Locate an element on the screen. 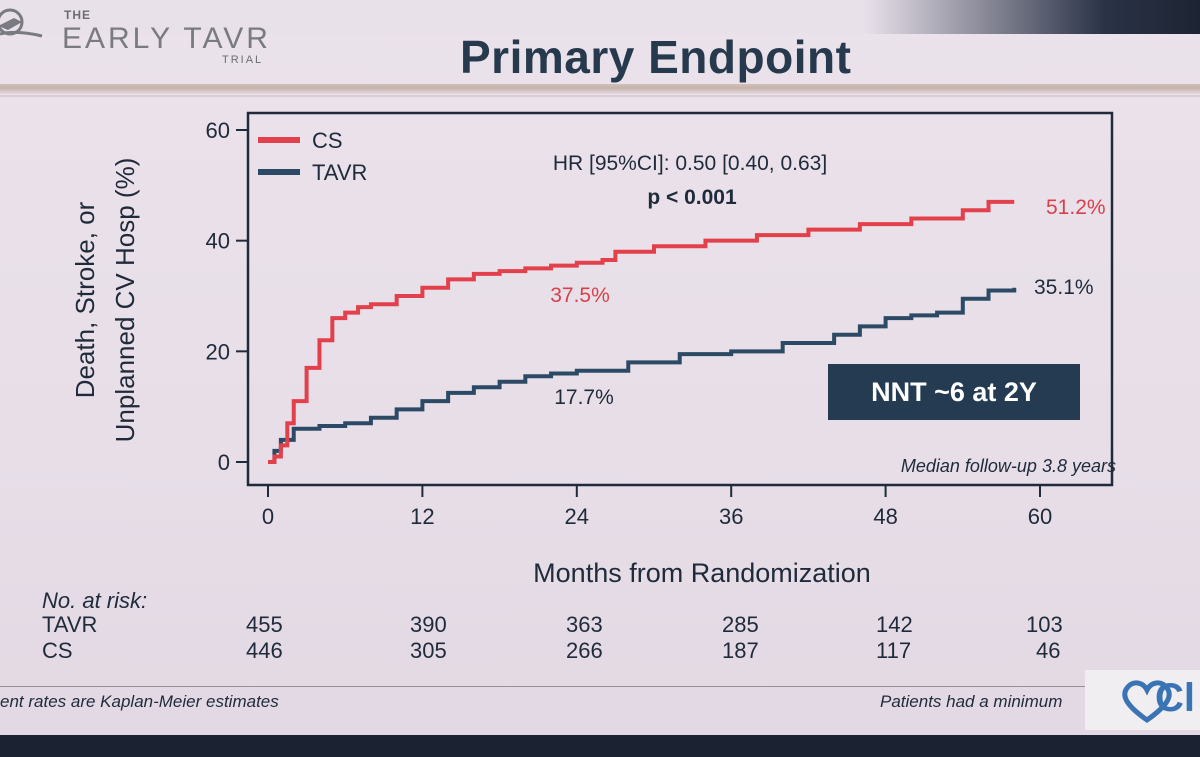 The image size is (1200, 757). footer-note-right: Patients had a minimum is located at coordinates (971, 701).